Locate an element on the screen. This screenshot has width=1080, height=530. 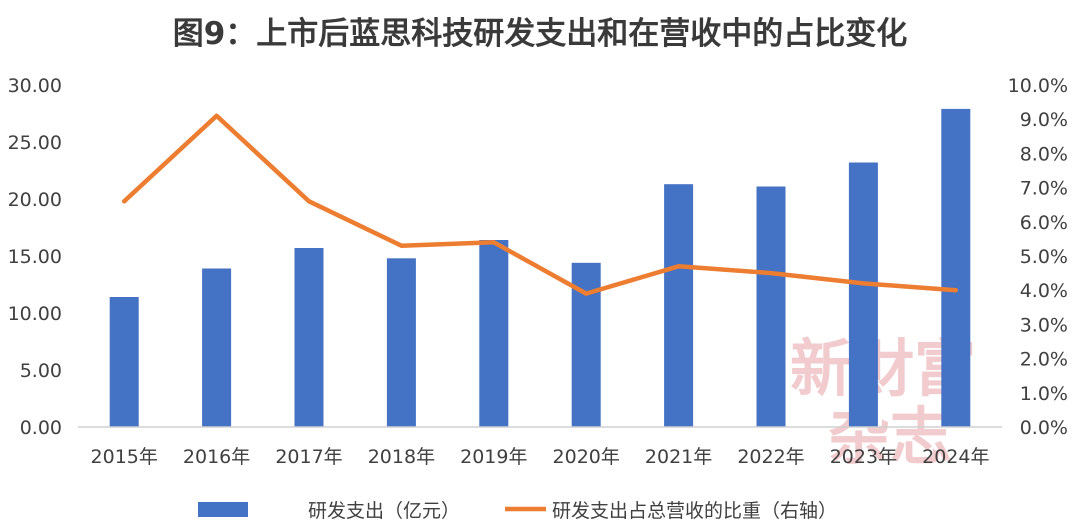
x-tick-label: 2023年 is located at coordinates (863, 457).